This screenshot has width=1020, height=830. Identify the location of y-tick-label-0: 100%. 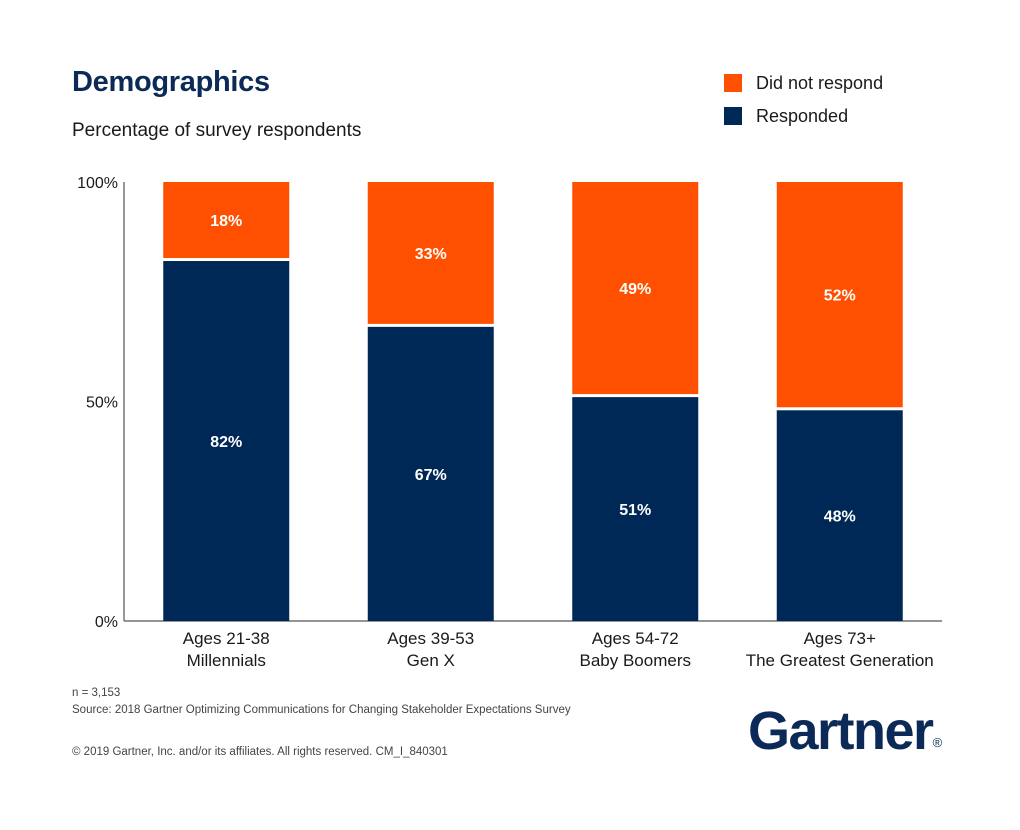
(97, 183).